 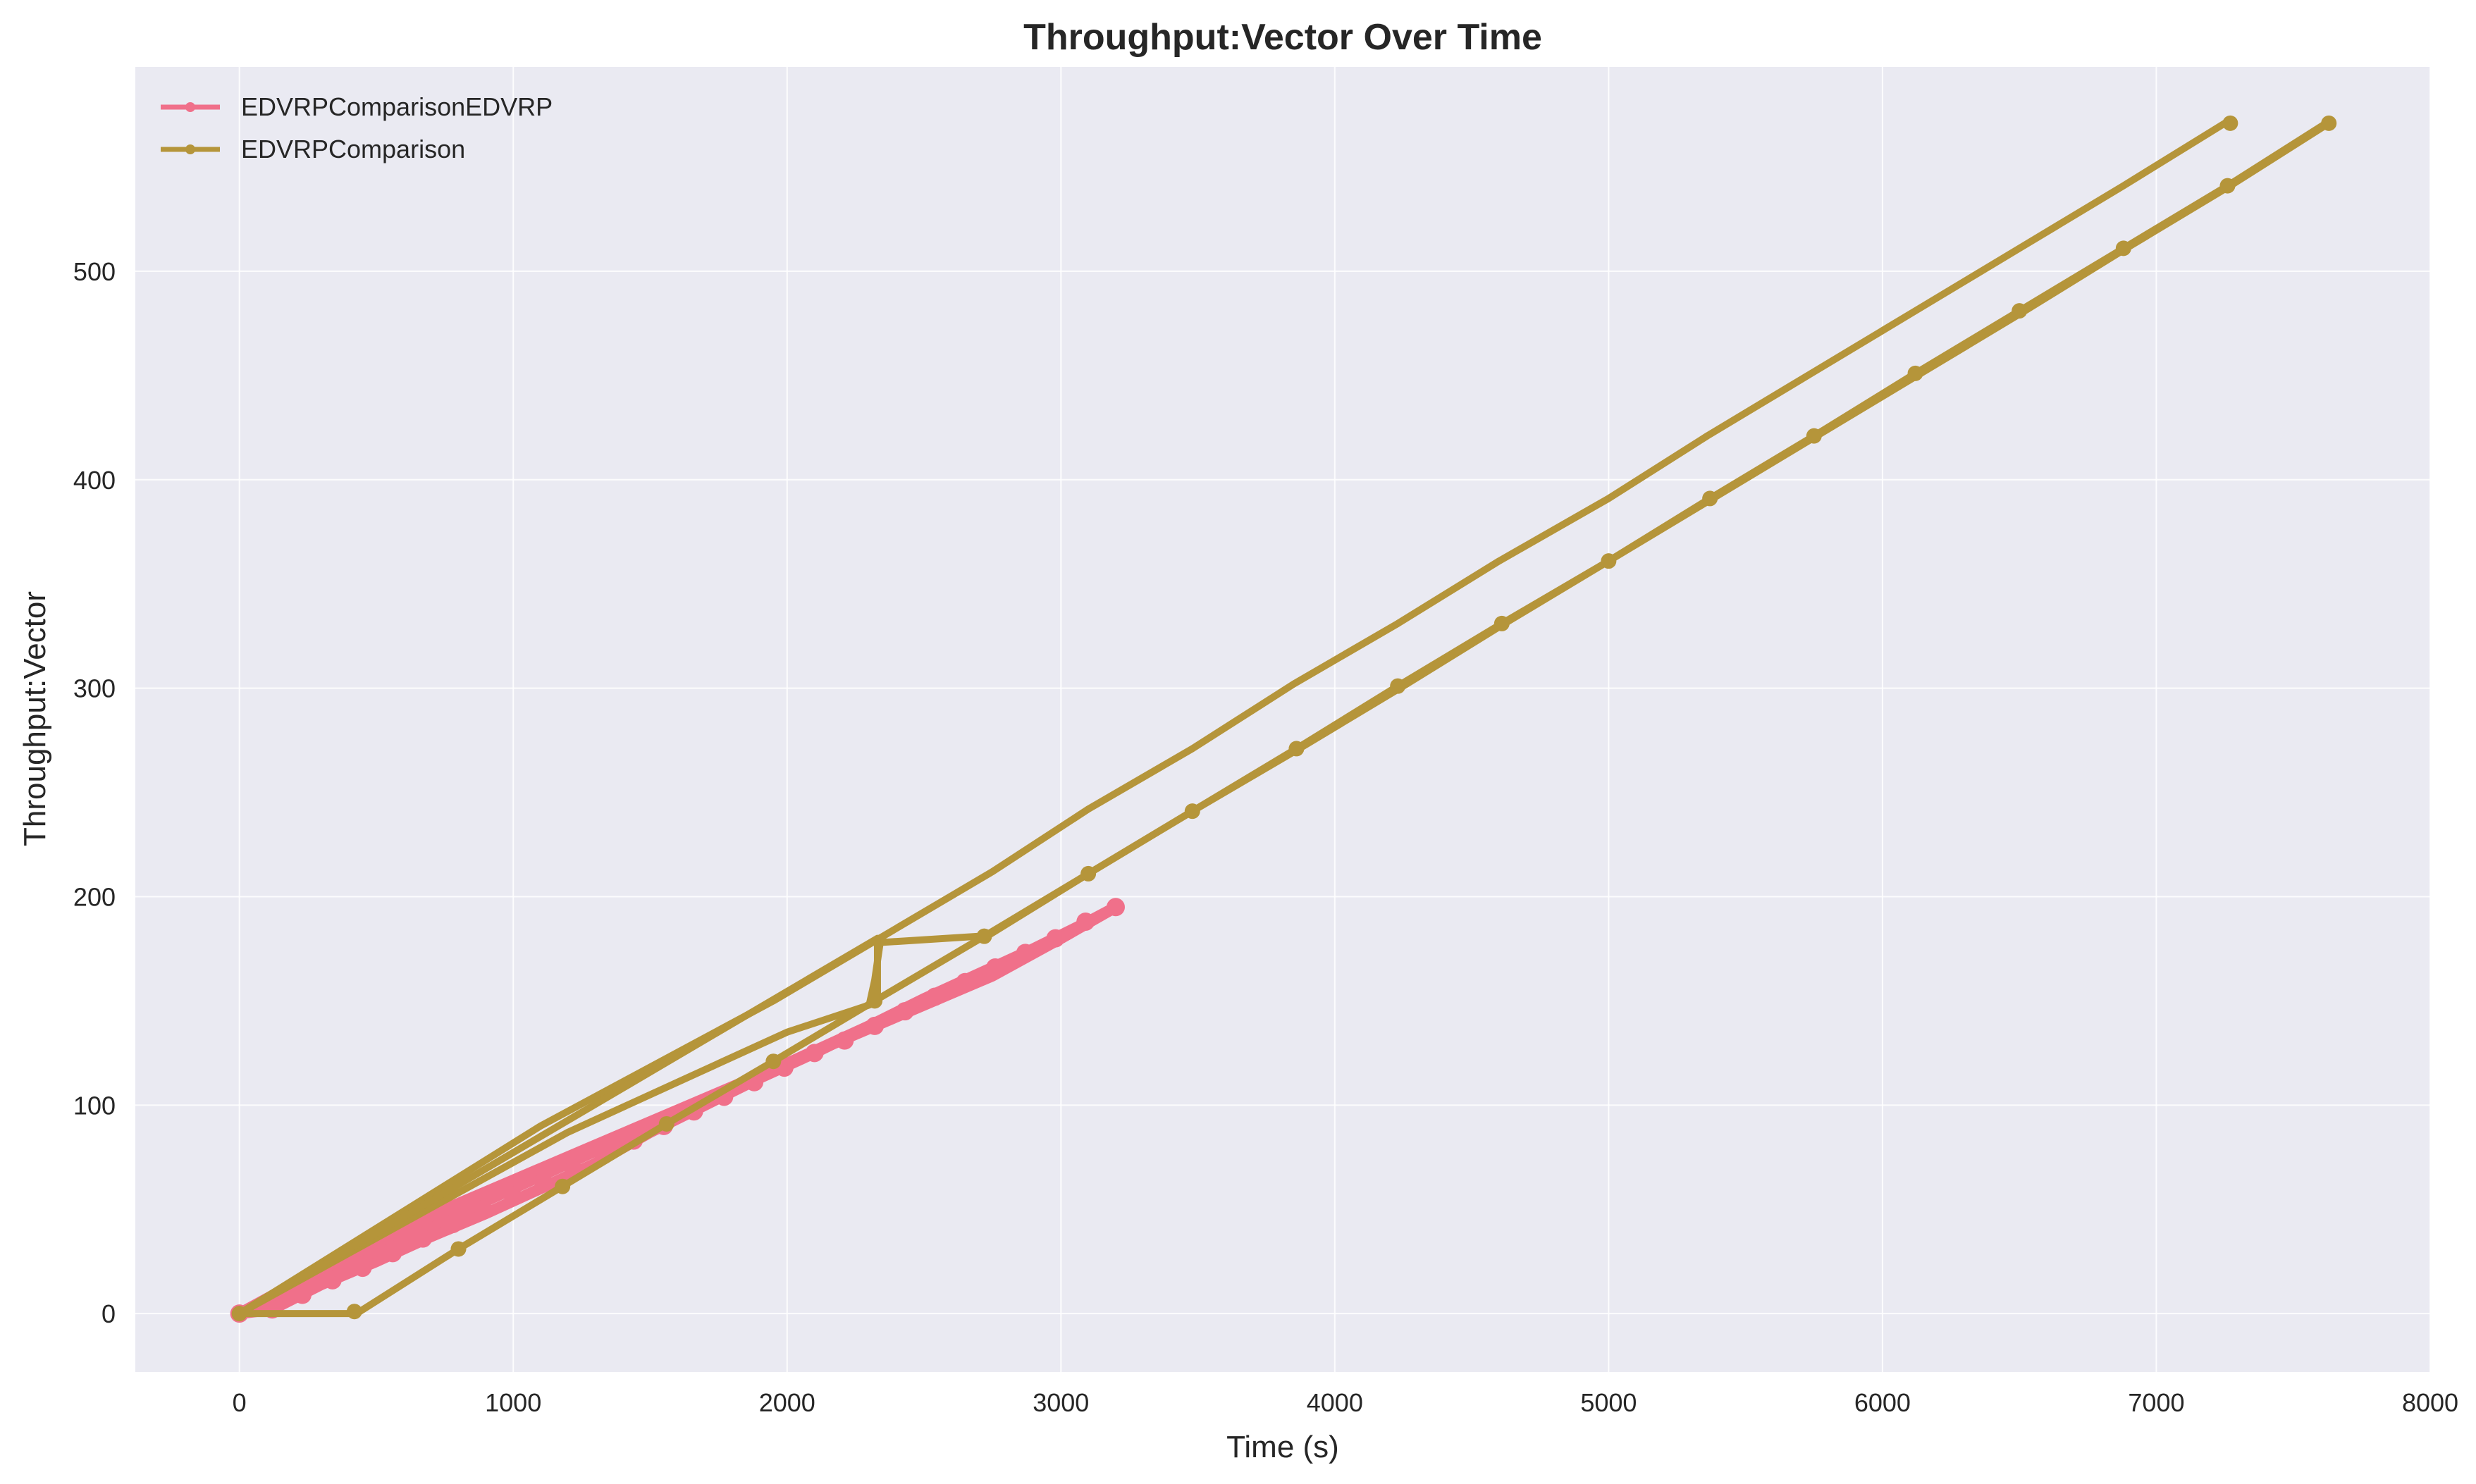 What do you see at coordinates (1282, 37) in the screenshot?
I see `chart-title: Throughput:Vector Over Time` at bounding box center [1282, 37].